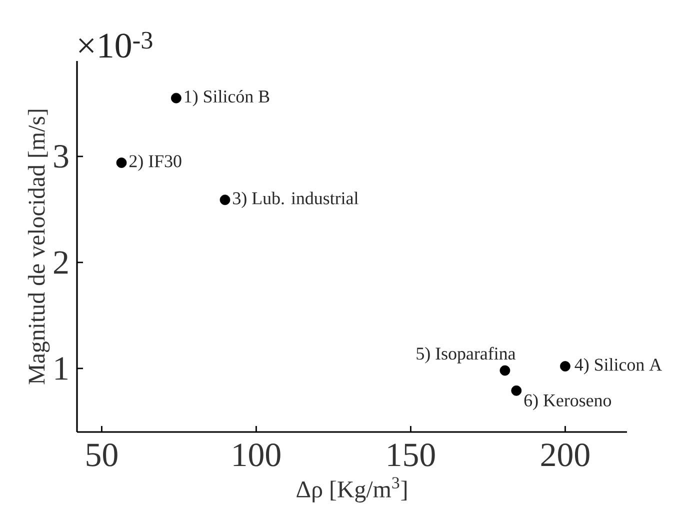 The height and width of the screenshot is (531, 696). I want to click on x-axis-title: Δρ [Kg/m$^{3}$], so click(351, 489).